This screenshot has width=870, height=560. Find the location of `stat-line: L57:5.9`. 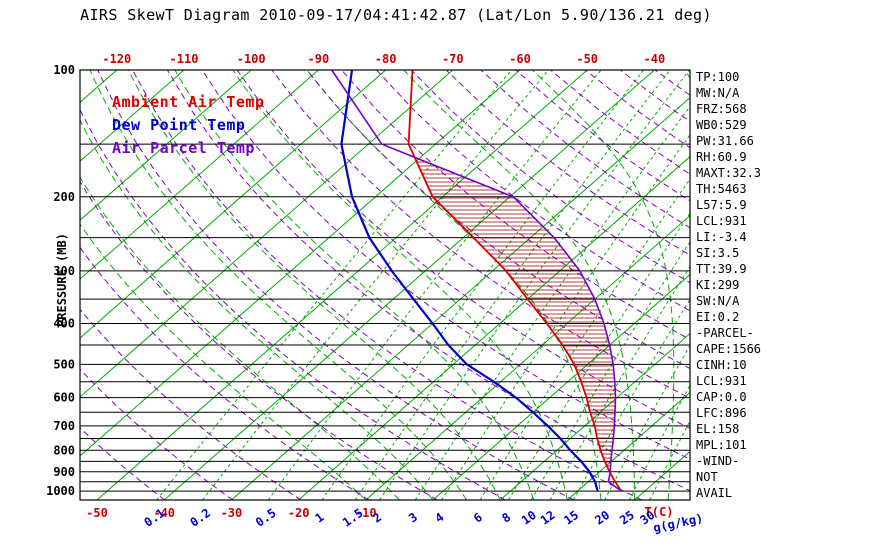

stat-line: L57:5.9 is located at coordinates (721, 205).